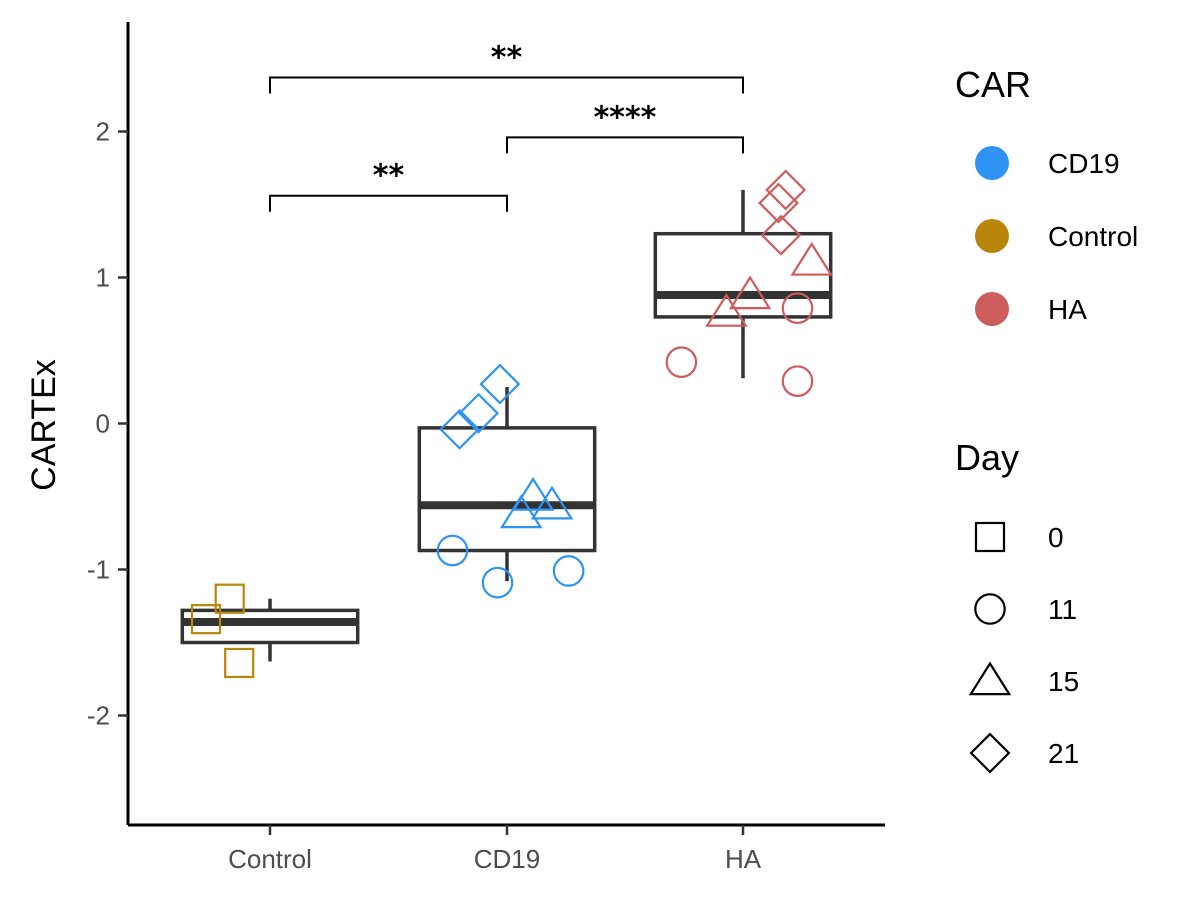 This screenshot has width=1200, height=900. Describe the element at coordinates (990, 678) in the screenshot. I see `legend-shape-triangle-icon` at that location.